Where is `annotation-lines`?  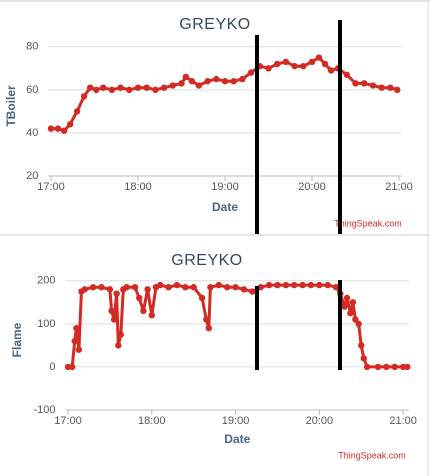 annotation-lines is located at coordinates (298, 195).